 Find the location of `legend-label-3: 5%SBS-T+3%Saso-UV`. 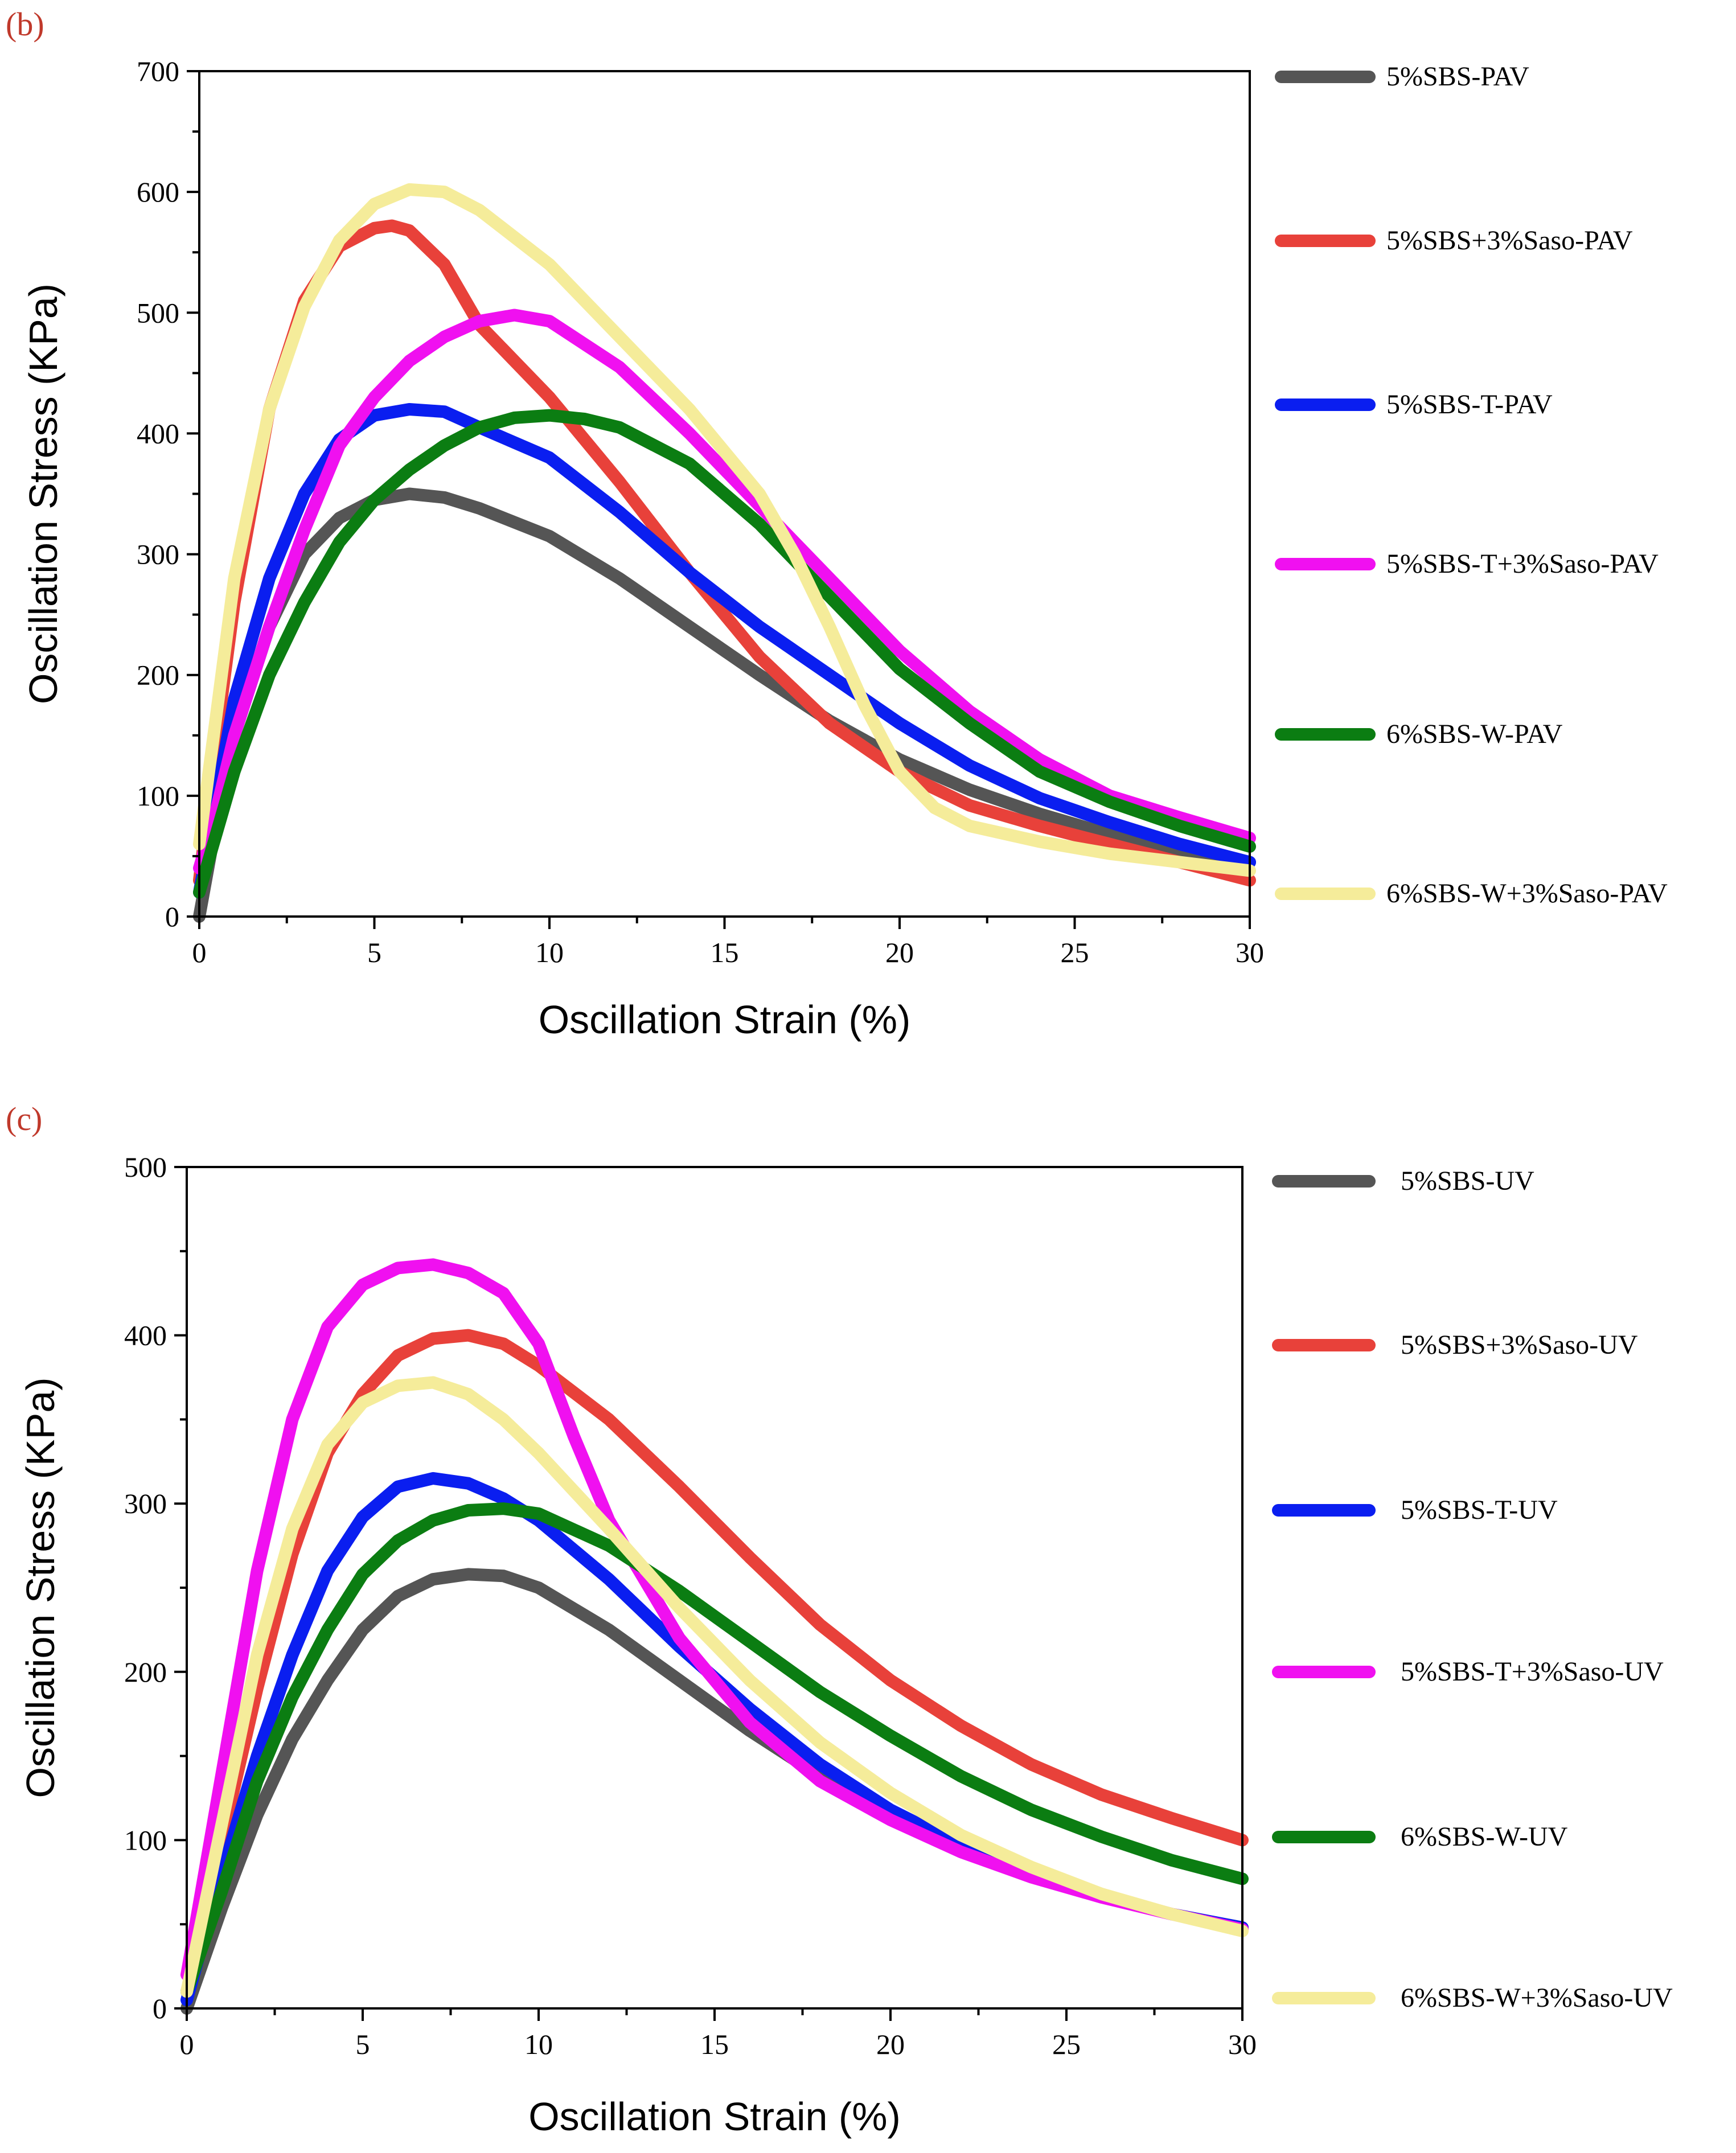

legend-label-3: 5%SBS-T+3%Saso-UV is located at coordinates (1532, 1672).